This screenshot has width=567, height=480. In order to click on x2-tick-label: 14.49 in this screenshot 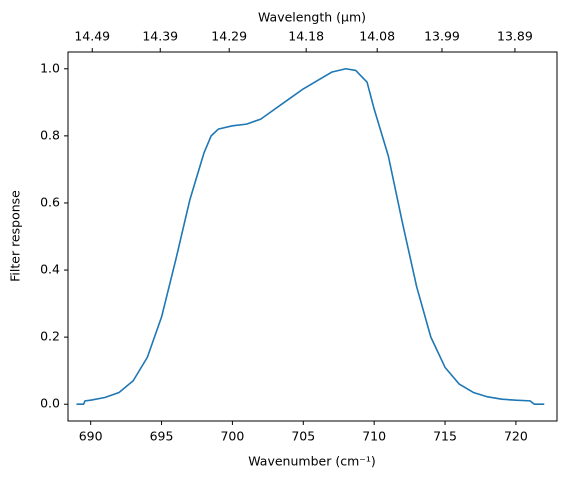, I will do `click(92, 36)`.